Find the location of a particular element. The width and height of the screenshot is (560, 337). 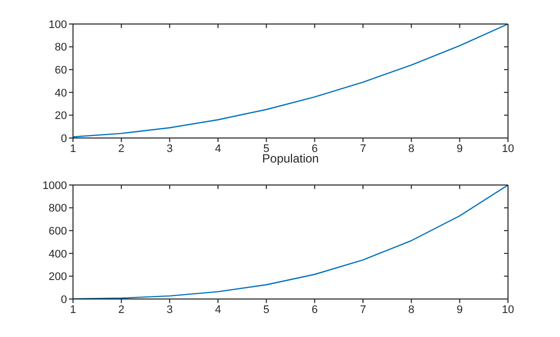

y-tick-label: 800 is located at coordinates (57, 208).